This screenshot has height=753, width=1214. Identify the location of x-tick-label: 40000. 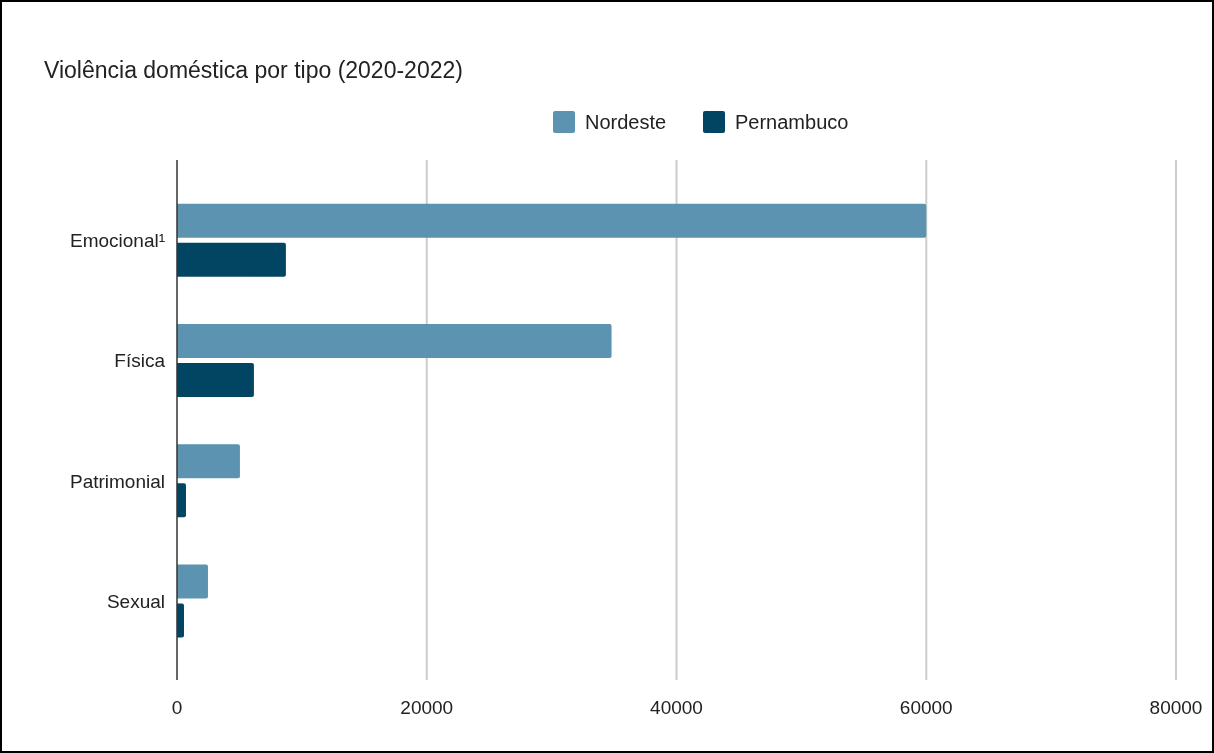
(676, 707).